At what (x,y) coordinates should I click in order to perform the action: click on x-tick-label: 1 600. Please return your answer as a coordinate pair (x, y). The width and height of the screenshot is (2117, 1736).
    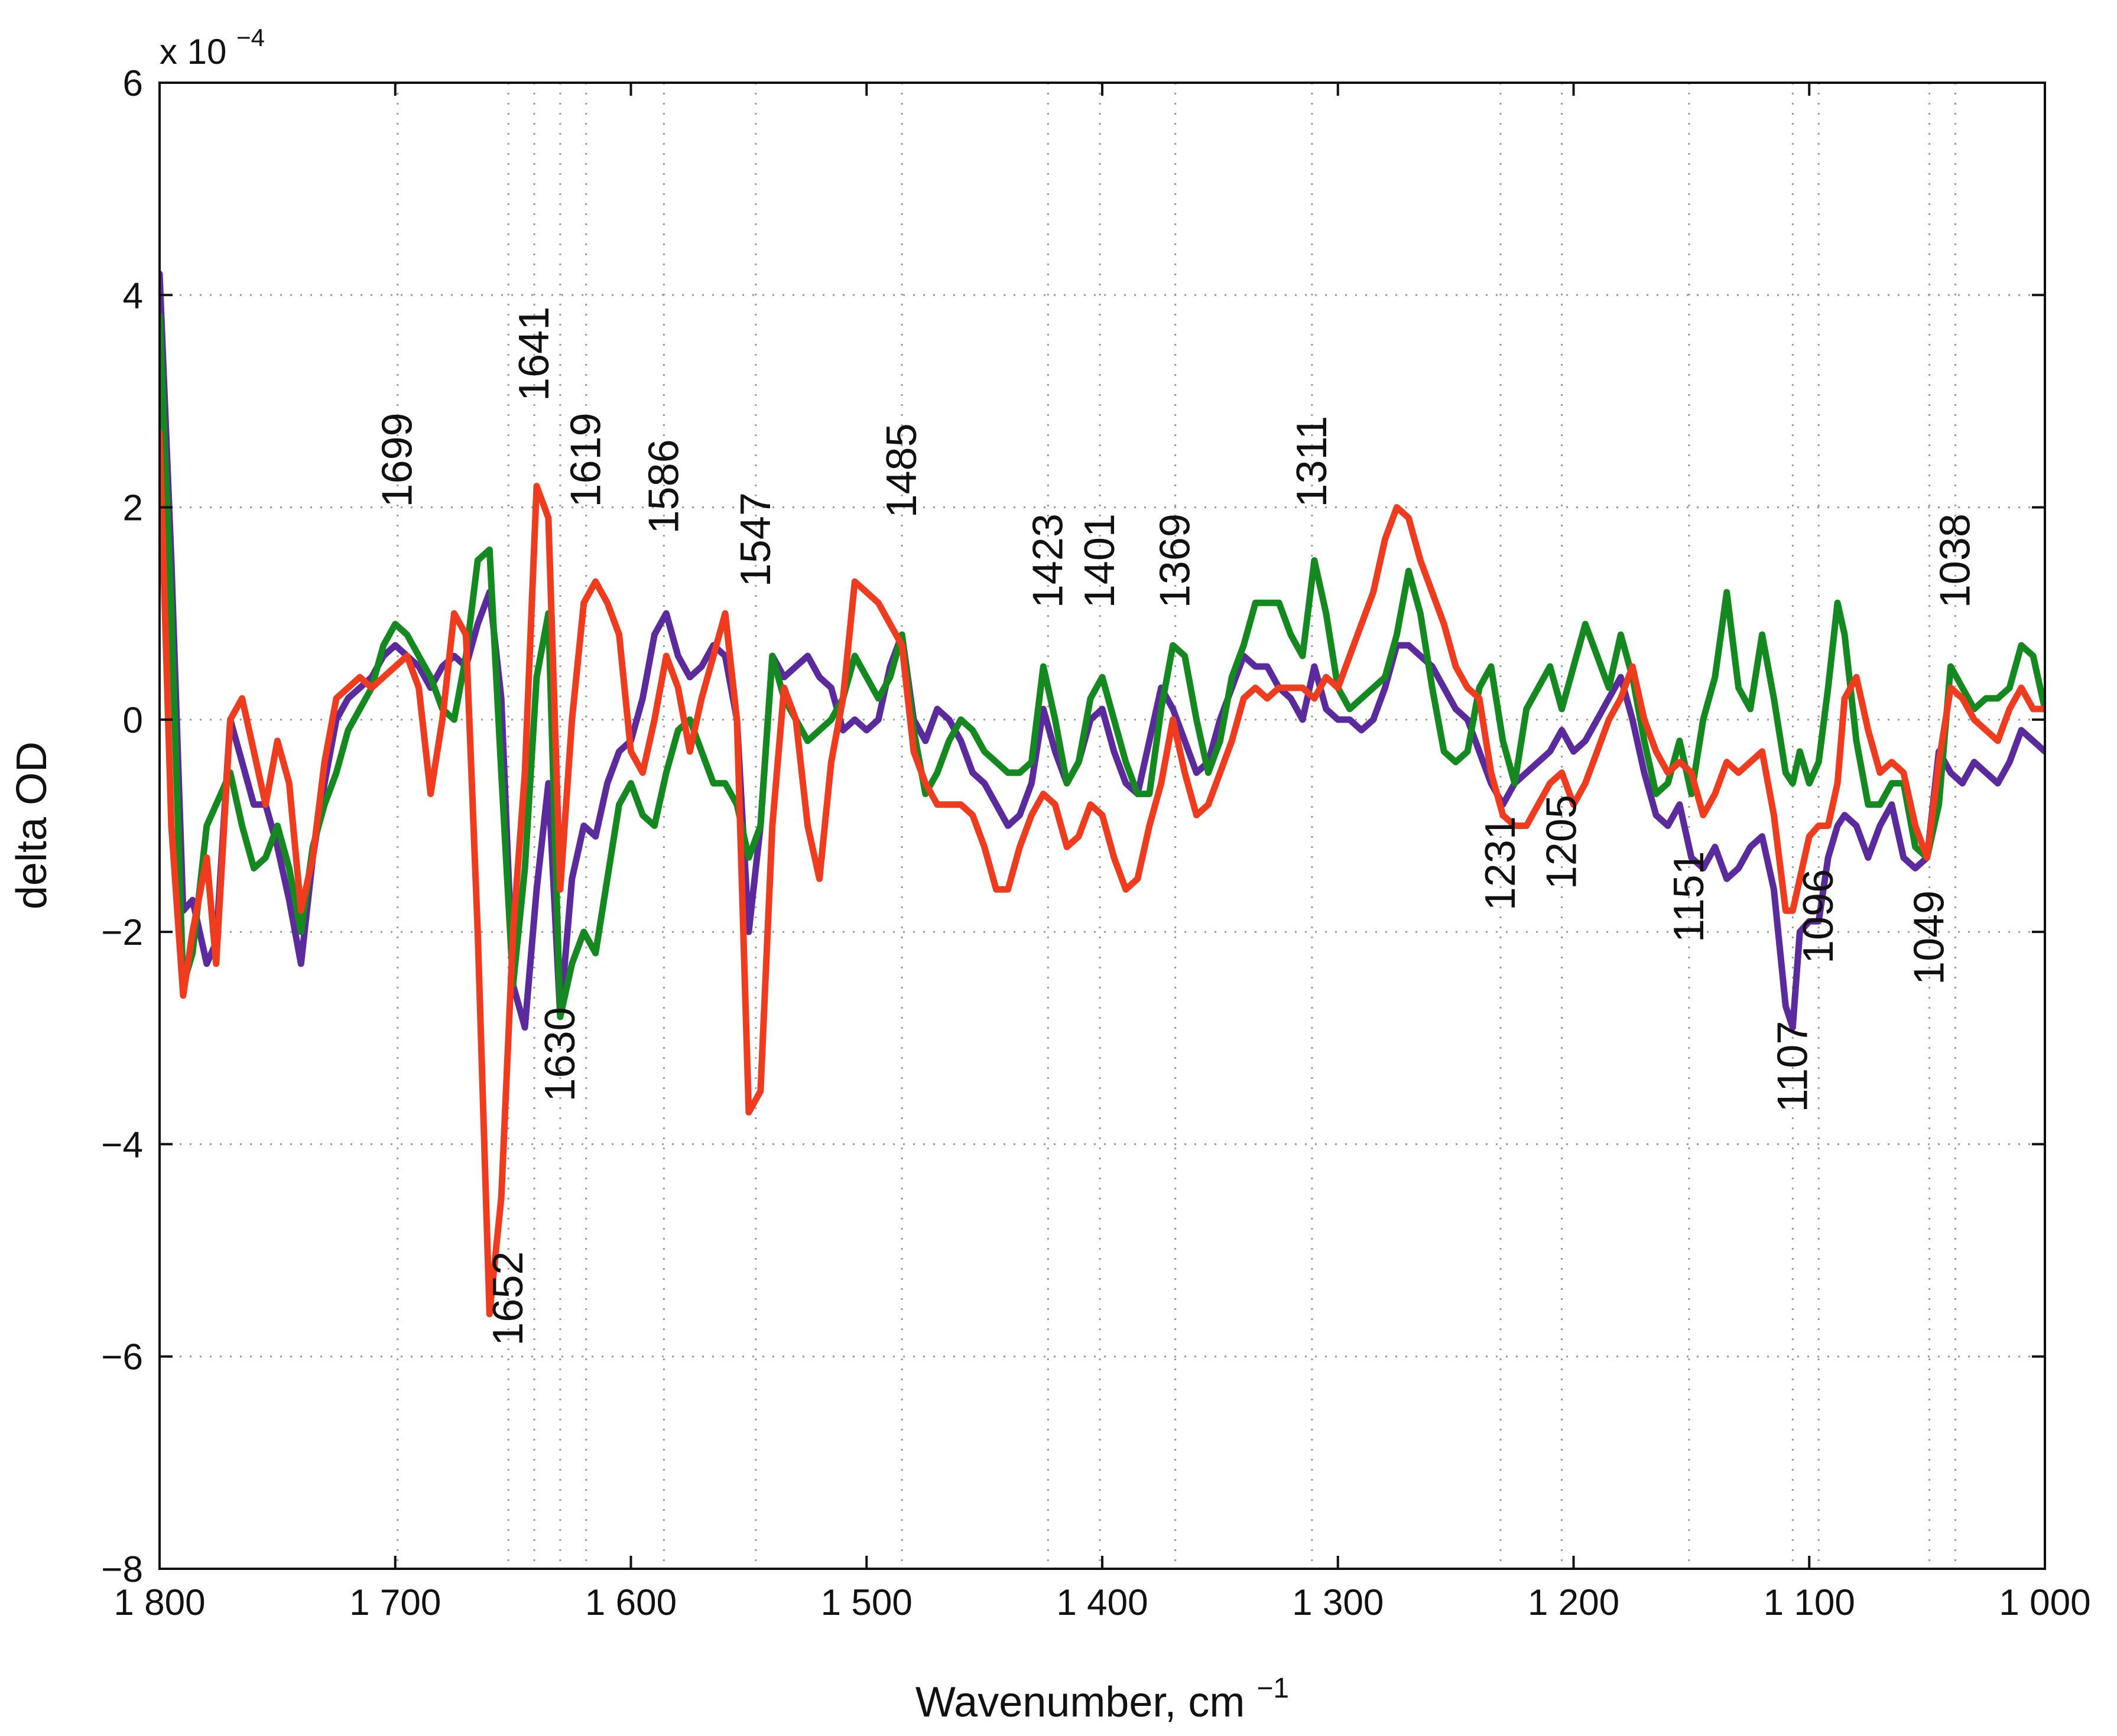
    Looking at the image, I should click on (631, 1603).